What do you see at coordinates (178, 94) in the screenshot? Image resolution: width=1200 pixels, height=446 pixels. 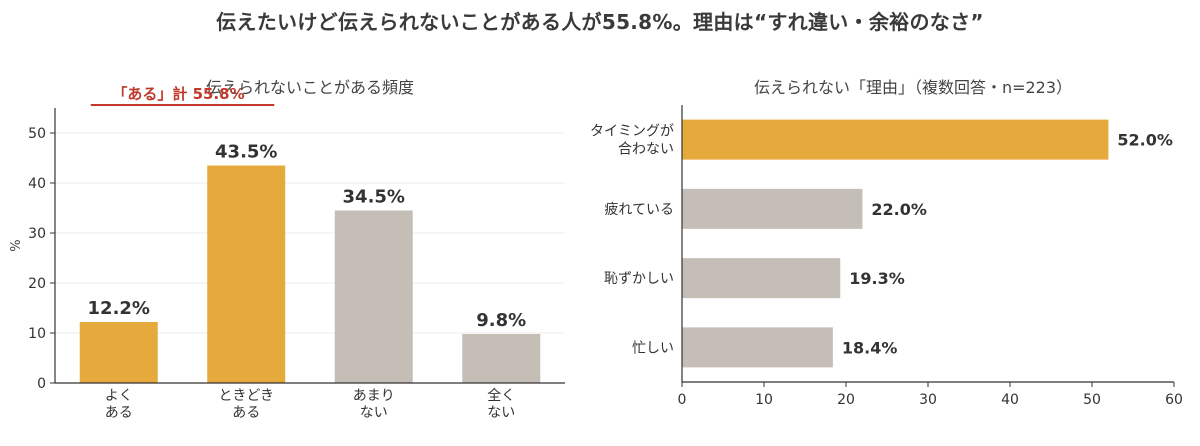 I see `annotation-label: 「ある」計 55.8%` at bounding box center [178, 94].